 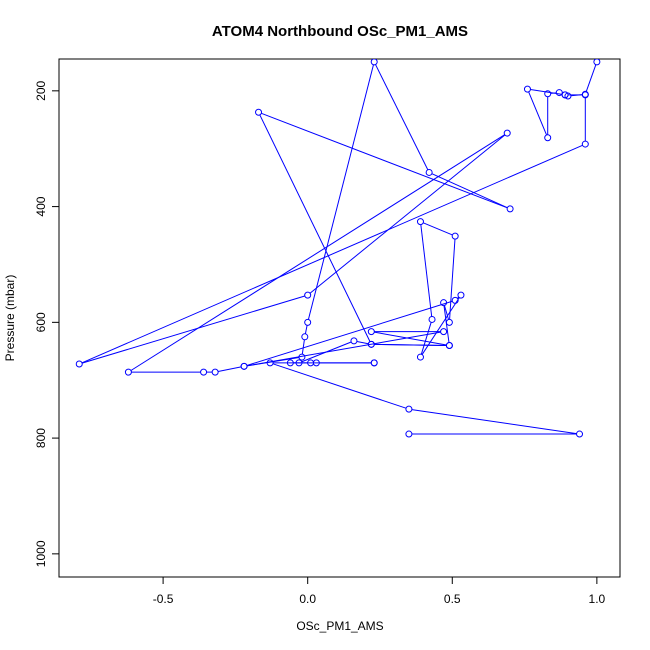 What do you see at coordinates (597, 599) in the screenshot?
I see `x-tick-label: 1.0` at bounding box center [597, 599].